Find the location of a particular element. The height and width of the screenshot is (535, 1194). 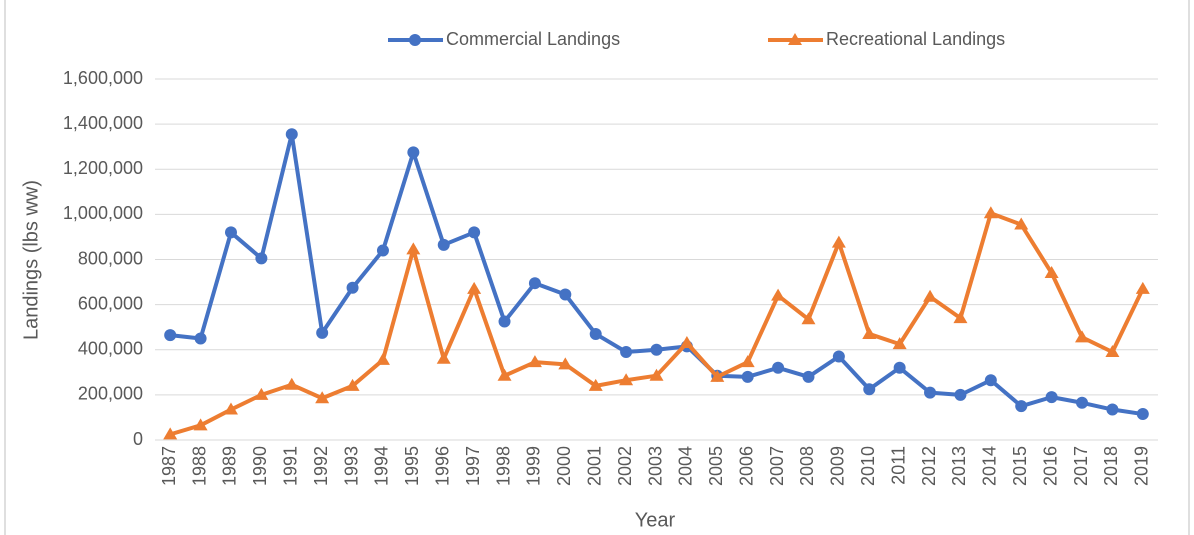

x-tick-label: 2007 is located at coordinates (777, 466).